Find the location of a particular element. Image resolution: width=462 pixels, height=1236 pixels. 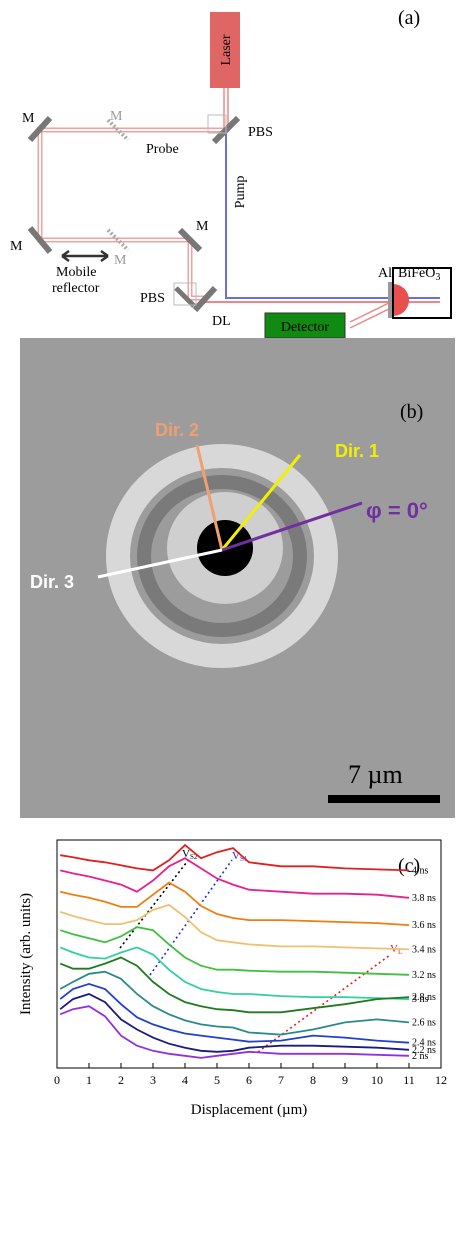

al-label: Al is located at coordinates (385, 273).